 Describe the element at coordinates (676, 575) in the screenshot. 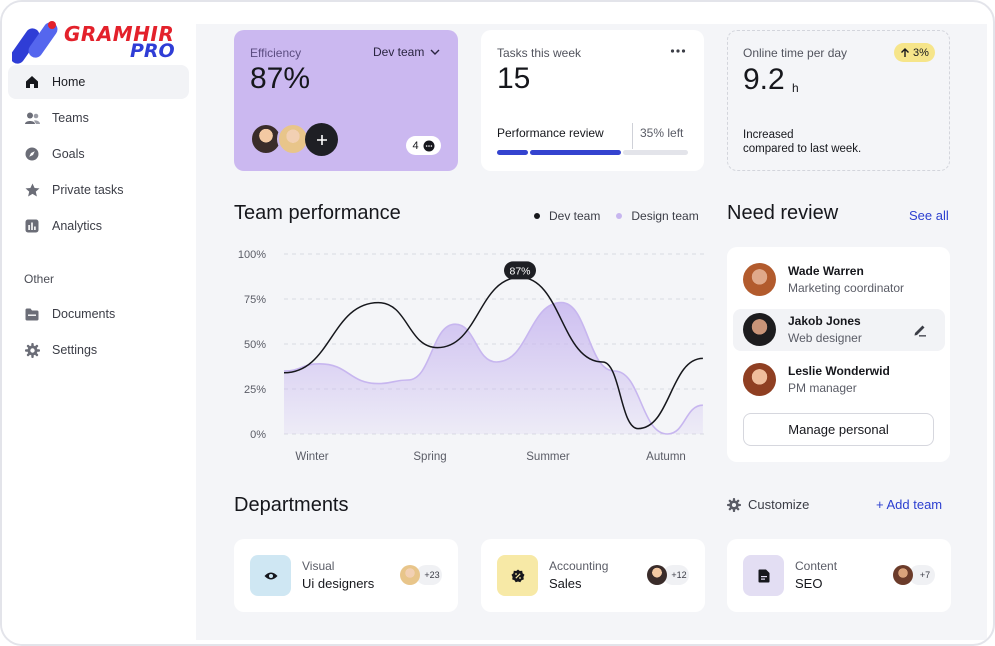

I see `member-count-badge: +12` at that location.